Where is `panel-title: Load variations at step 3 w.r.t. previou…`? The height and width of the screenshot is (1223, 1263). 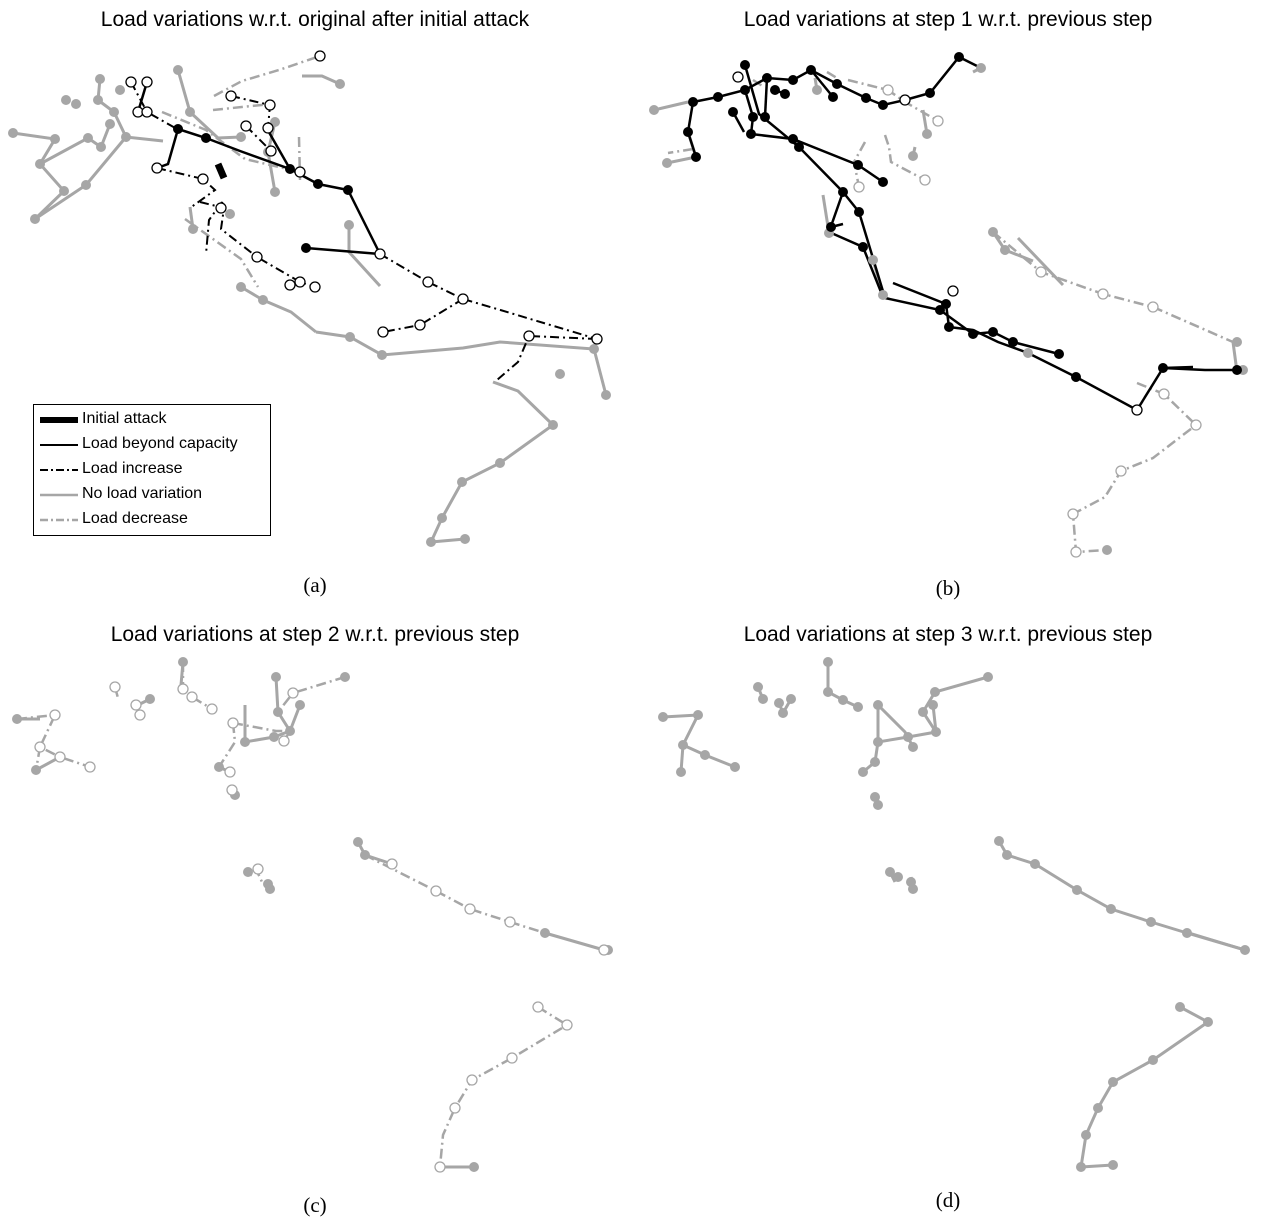 panel-title: Load variations at step 3 w.r.t. previou… is located at coordinates (948, 634).